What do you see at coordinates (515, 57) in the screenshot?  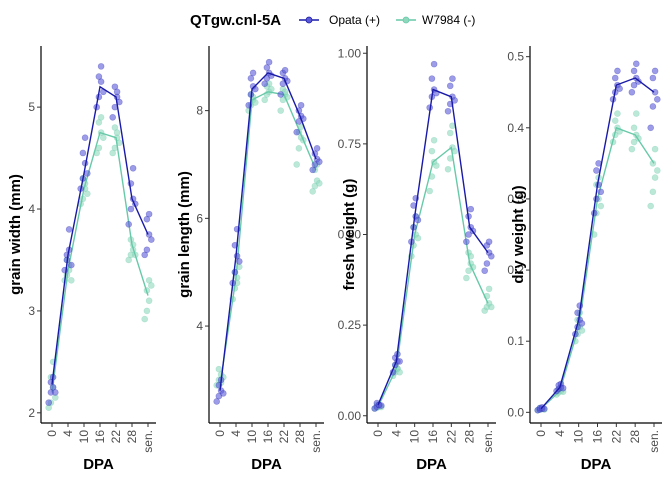 I see `y-tick-label: 0.5` at bounding box center [515, 57].